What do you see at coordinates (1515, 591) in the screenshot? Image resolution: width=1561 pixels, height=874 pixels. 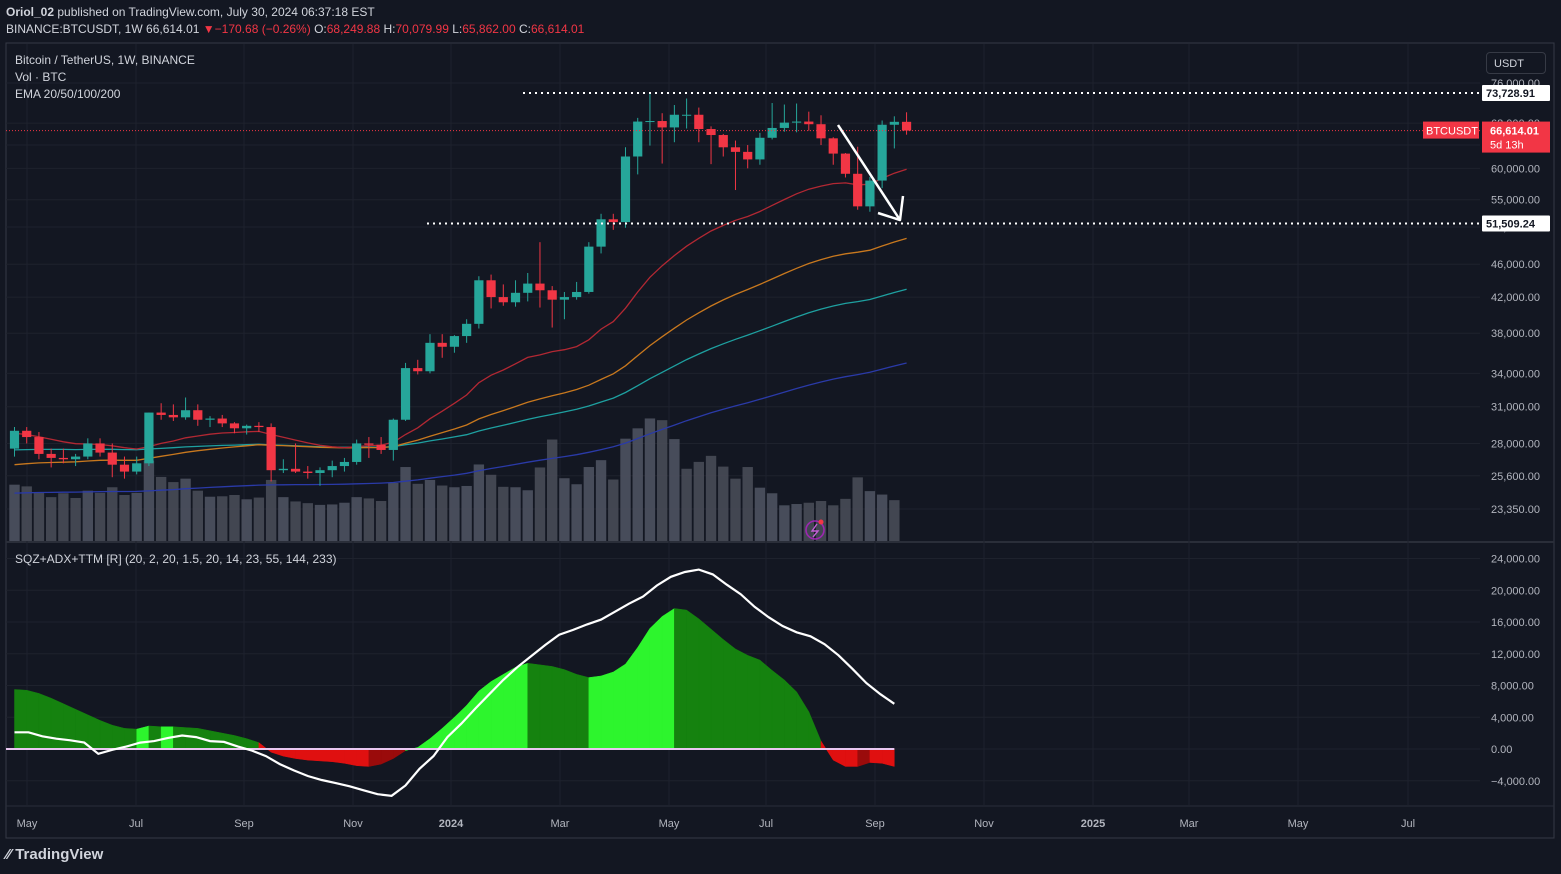 I see `osc-tick-label: 20,000.00` at bounding box center [1515, 591].